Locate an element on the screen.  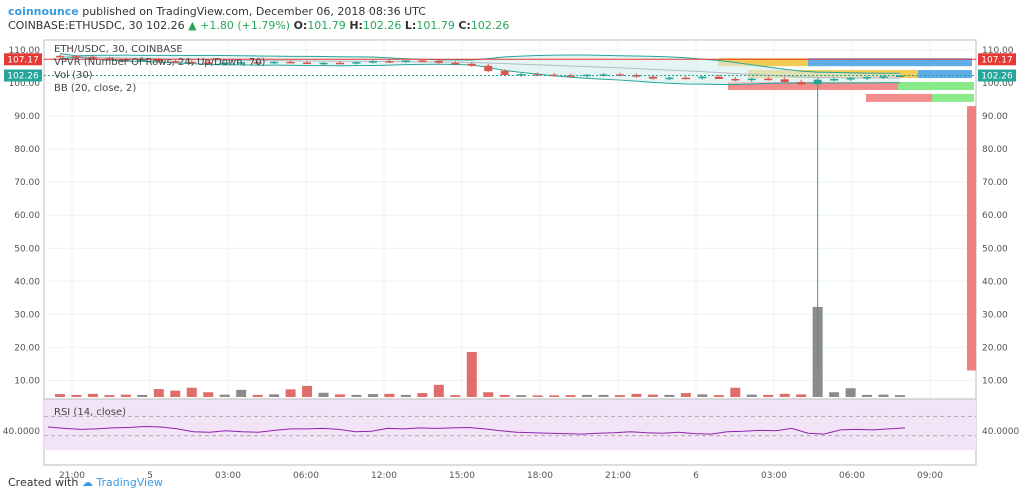
y-tick-left: 40.00 is located at coordinates (27, 282).